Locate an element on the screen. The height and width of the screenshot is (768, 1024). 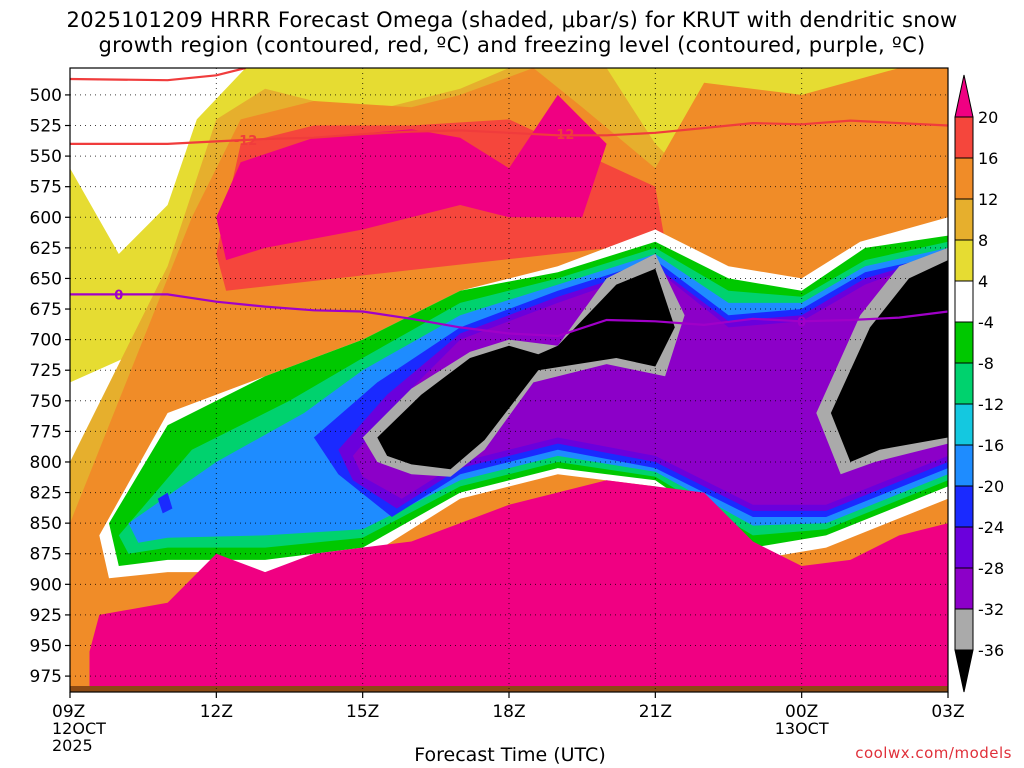
y-tick-label: 600 is located at coordinates (46, 218).